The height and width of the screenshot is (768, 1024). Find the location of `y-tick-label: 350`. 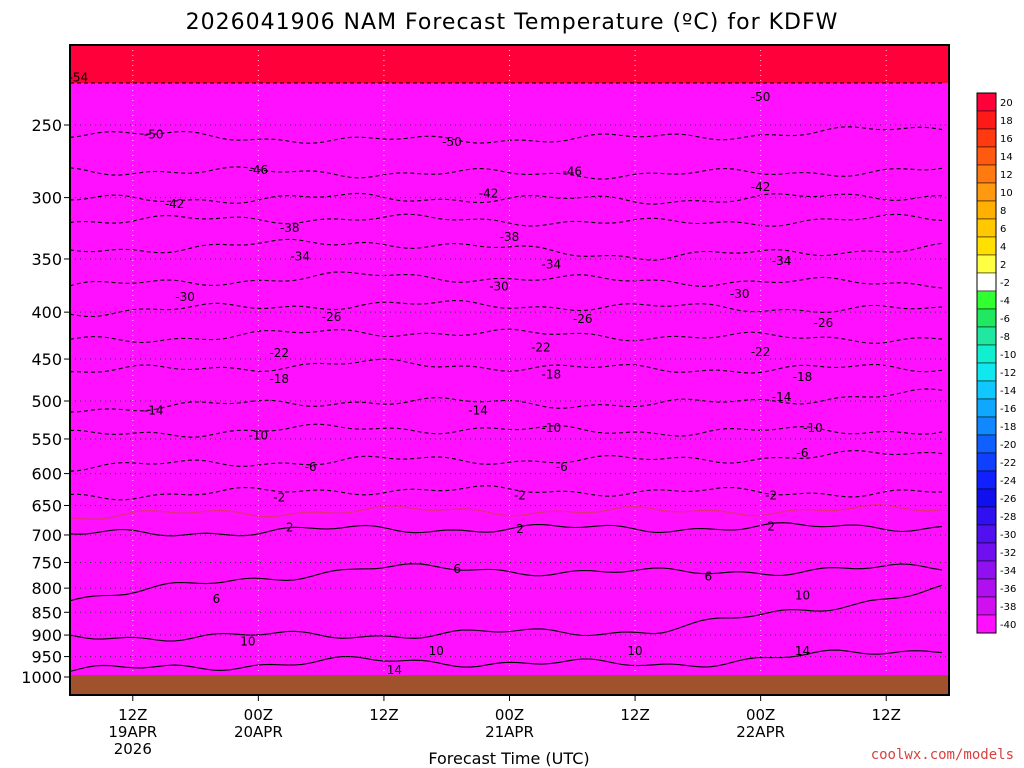

y-tick-label: 350 is located at coordinates (46, 259).